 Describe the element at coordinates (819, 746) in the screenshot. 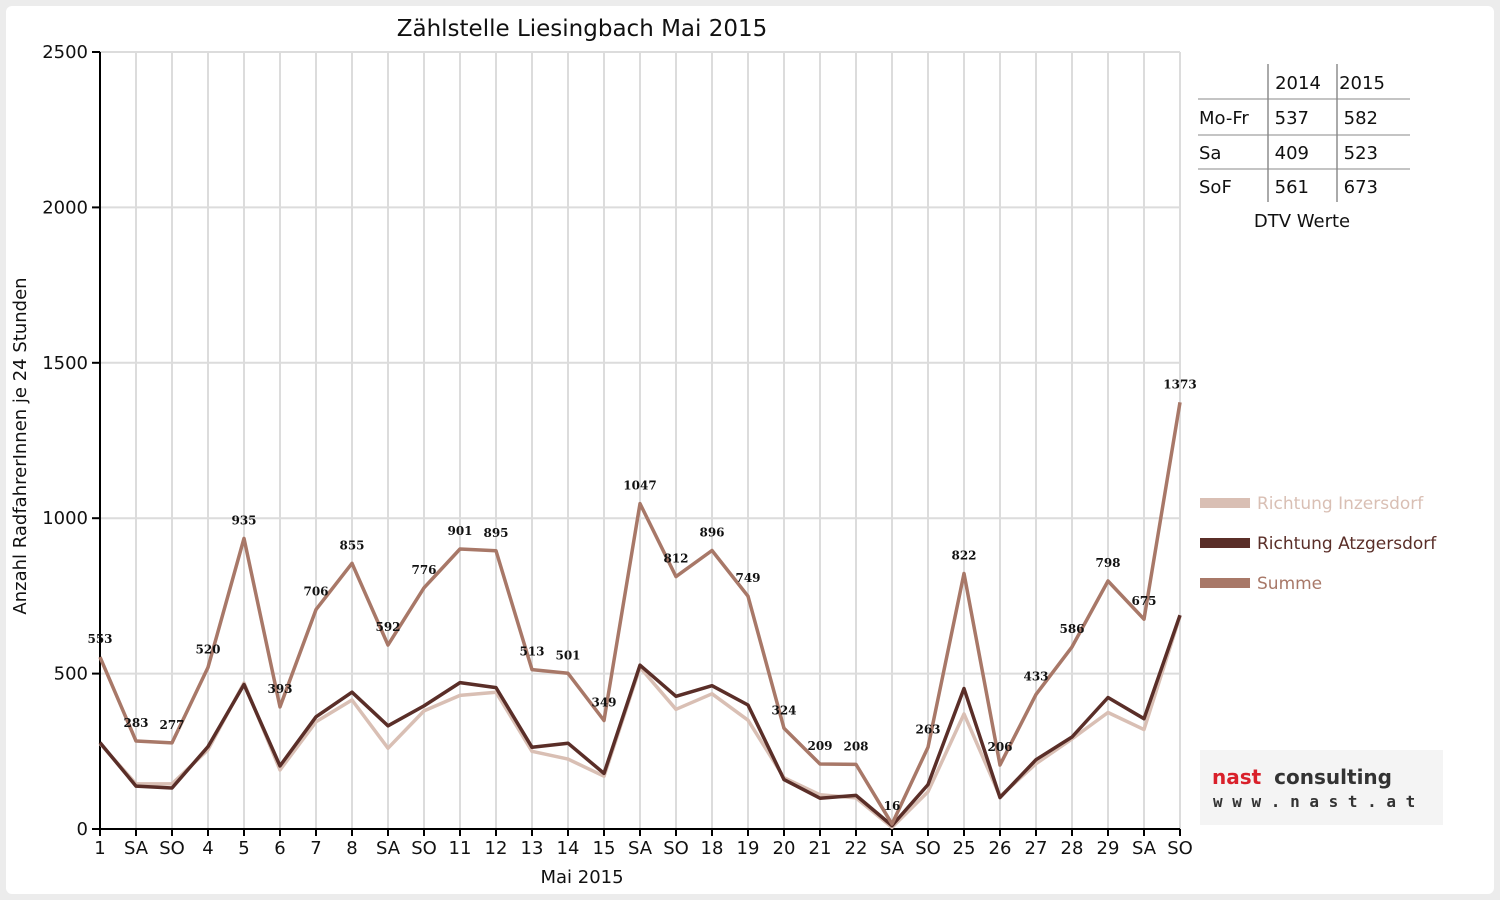

I see `data-label: 209` at that location.